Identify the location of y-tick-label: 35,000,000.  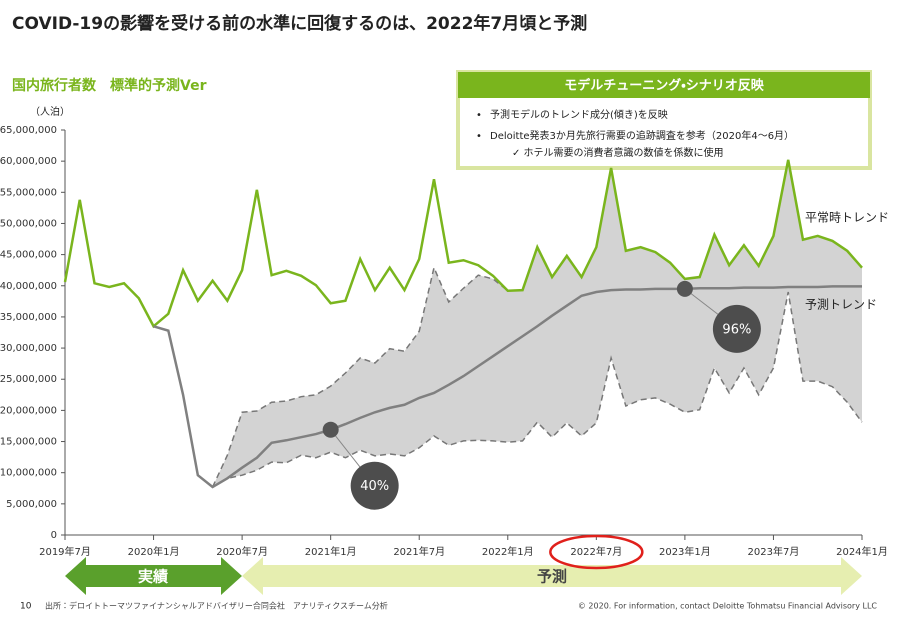
(28, 317).